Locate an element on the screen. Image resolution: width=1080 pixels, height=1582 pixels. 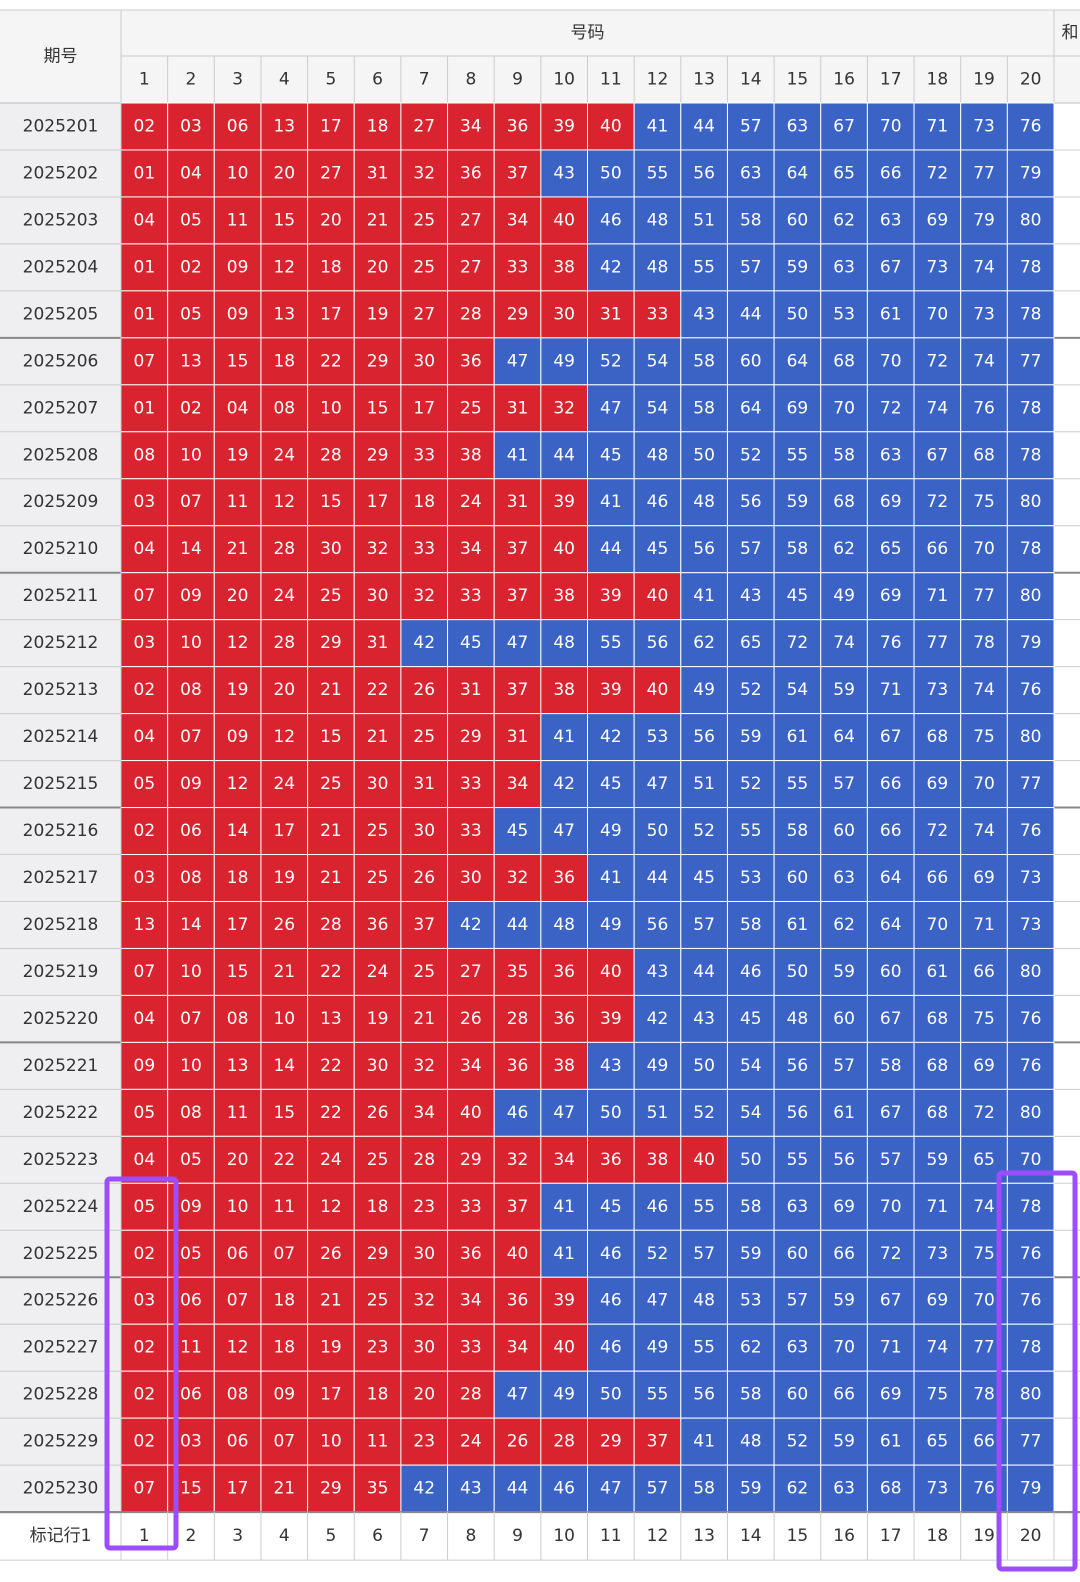
number: 36 is located at coordinates (471, 361).